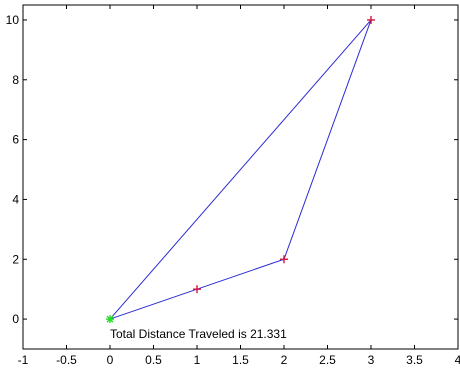  I want to click on y-tick-label: 4, so click(15, 199).